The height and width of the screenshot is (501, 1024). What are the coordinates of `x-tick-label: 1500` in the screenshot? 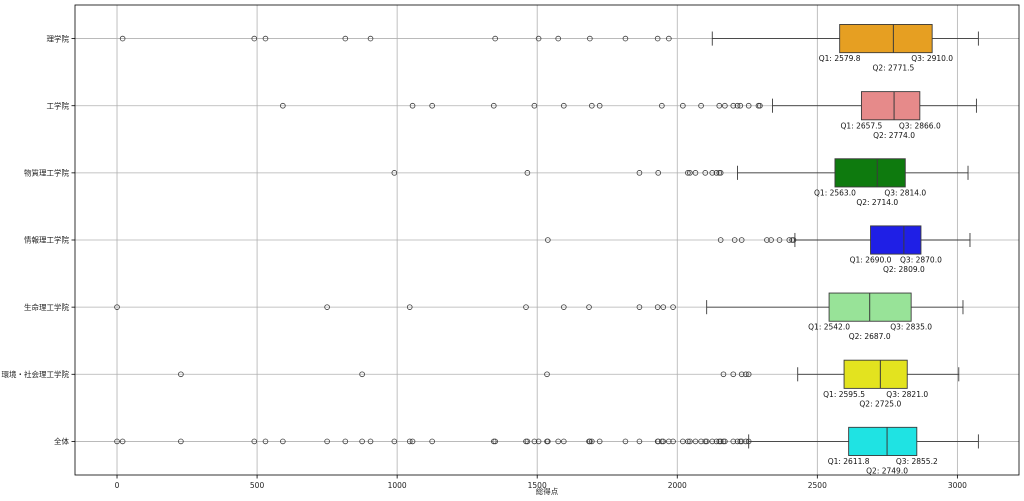 It's located at (537, 485).